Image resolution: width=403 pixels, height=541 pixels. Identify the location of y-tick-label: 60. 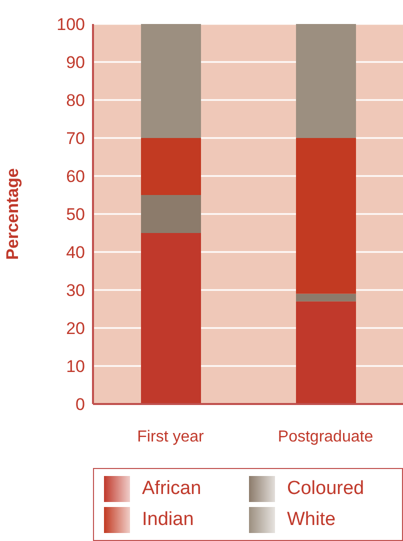
(75, 176).